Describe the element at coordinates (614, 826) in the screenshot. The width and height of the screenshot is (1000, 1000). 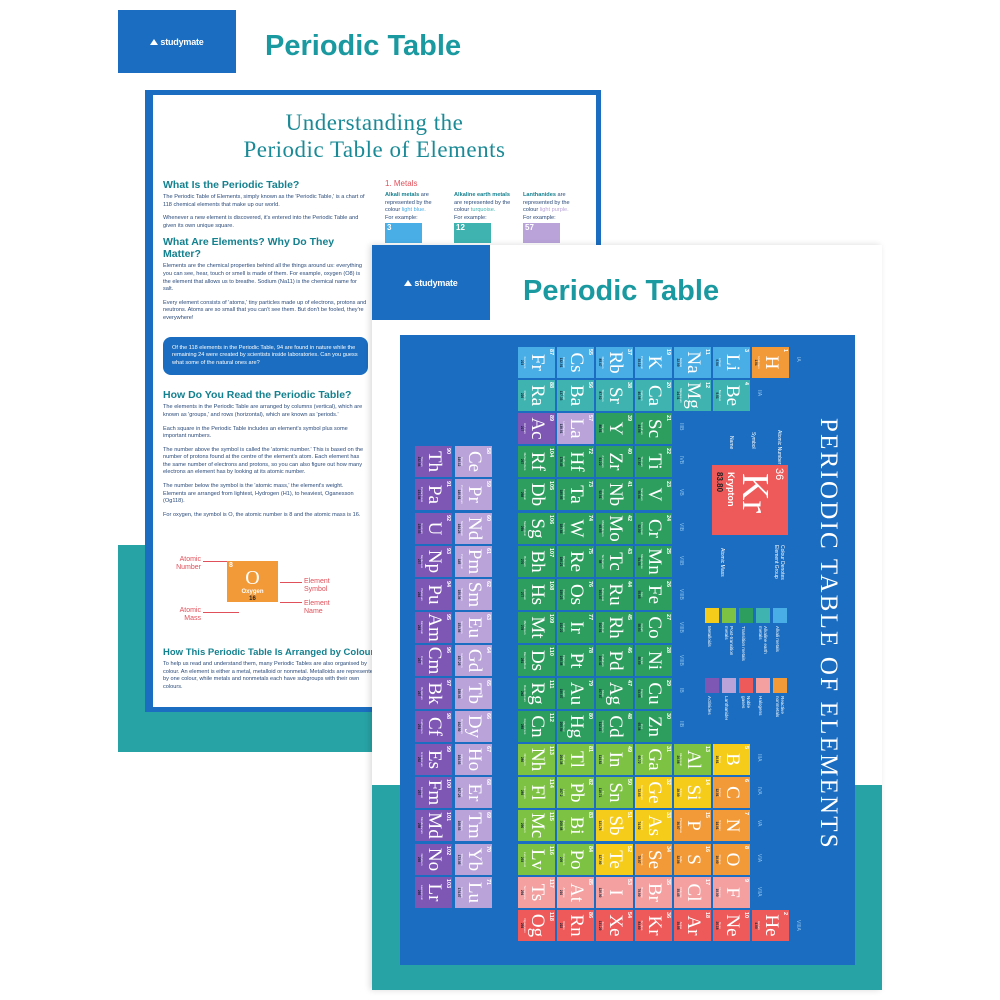
I see `element-cell-sb: 51 Sb Antimony 121.76` at that location.